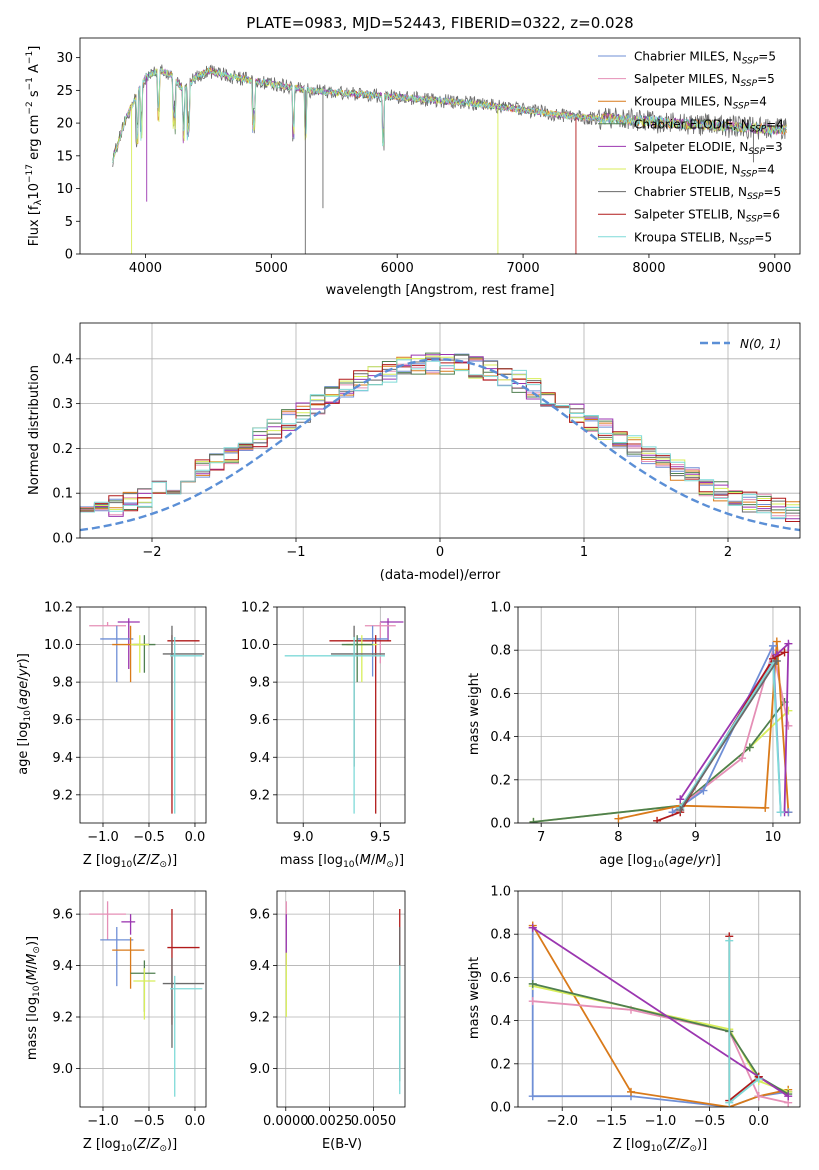 The height and width of the screenshot is (1170, 819). Describe the element at coordinates (303, 837) in the screenshot. I see `x-tick-label: 9.0` at that location.